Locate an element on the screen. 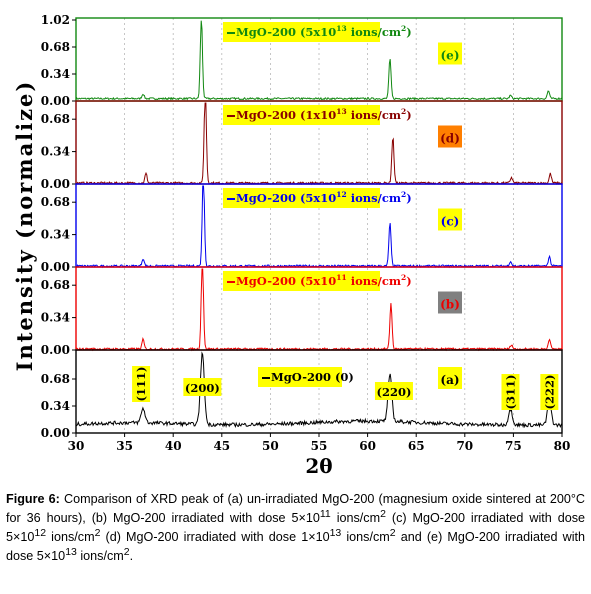  x-tick-label: 75 is located at coordinates (513, 446).